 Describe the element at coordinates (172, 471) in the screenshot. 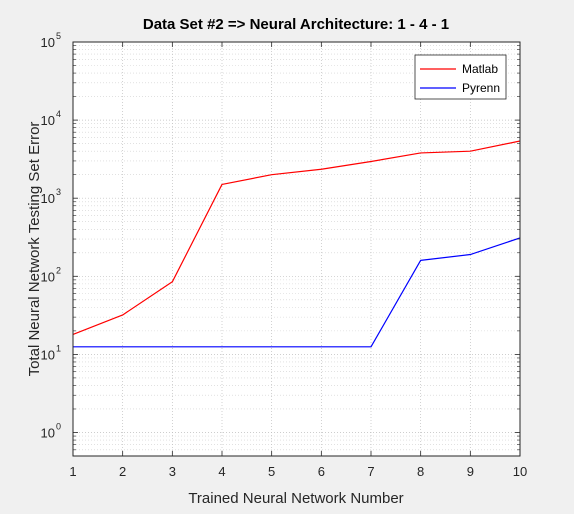

I see `x-tick-label: 3` at that location.